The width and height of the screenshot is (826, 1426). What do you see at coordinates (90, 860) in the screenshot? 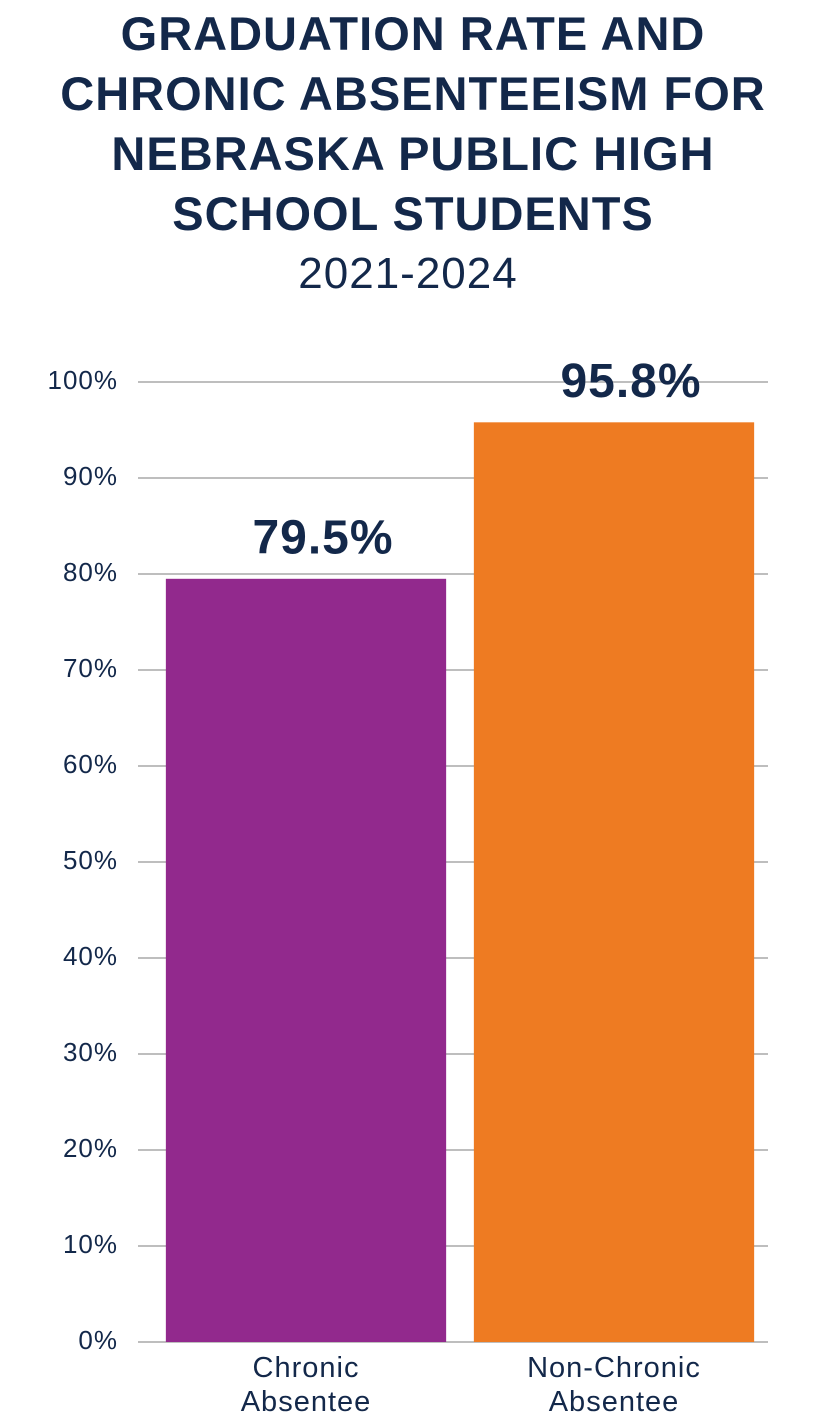
I see `y-tick-label: 50%` at bounding box center [90, 860].